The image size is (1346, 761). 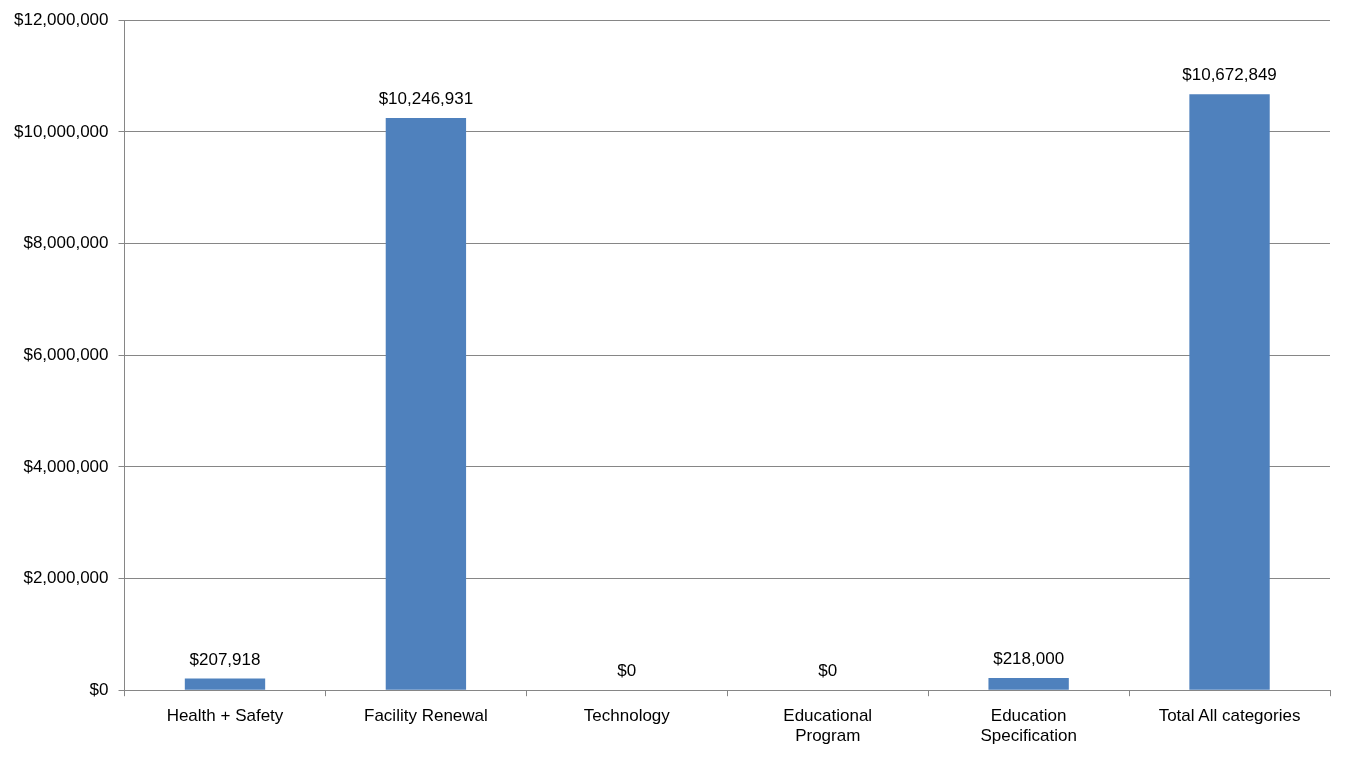 I want to click on data-label: $218,000, so click(x=1029, y=659).